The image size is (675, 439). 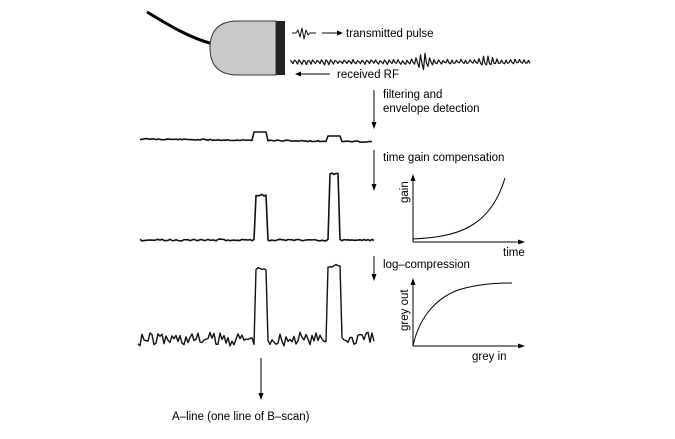 What do you see at coordinates (180, 28) in the screenshot?
I see `transducer-cable` at bounding box center [180, 28].